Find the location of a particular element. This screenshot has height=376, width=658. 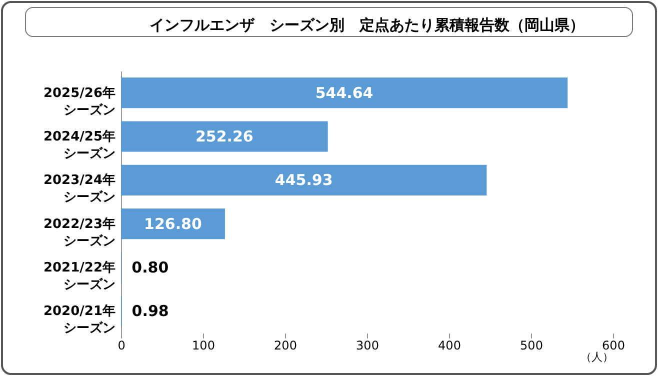

x-tick-label: 0 is located at coordinates (122, 345).